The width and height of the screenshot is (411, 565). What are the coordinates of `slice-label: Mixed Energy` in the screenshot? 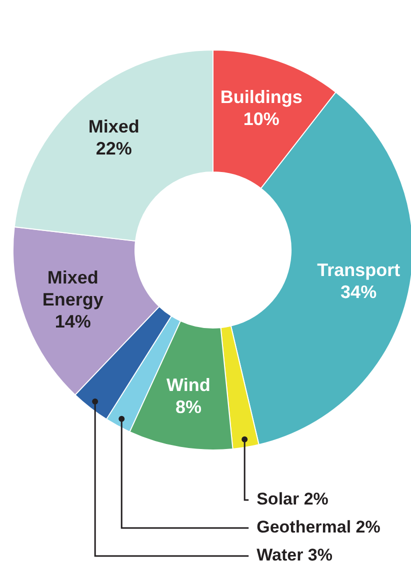 It's located at (73, 288).